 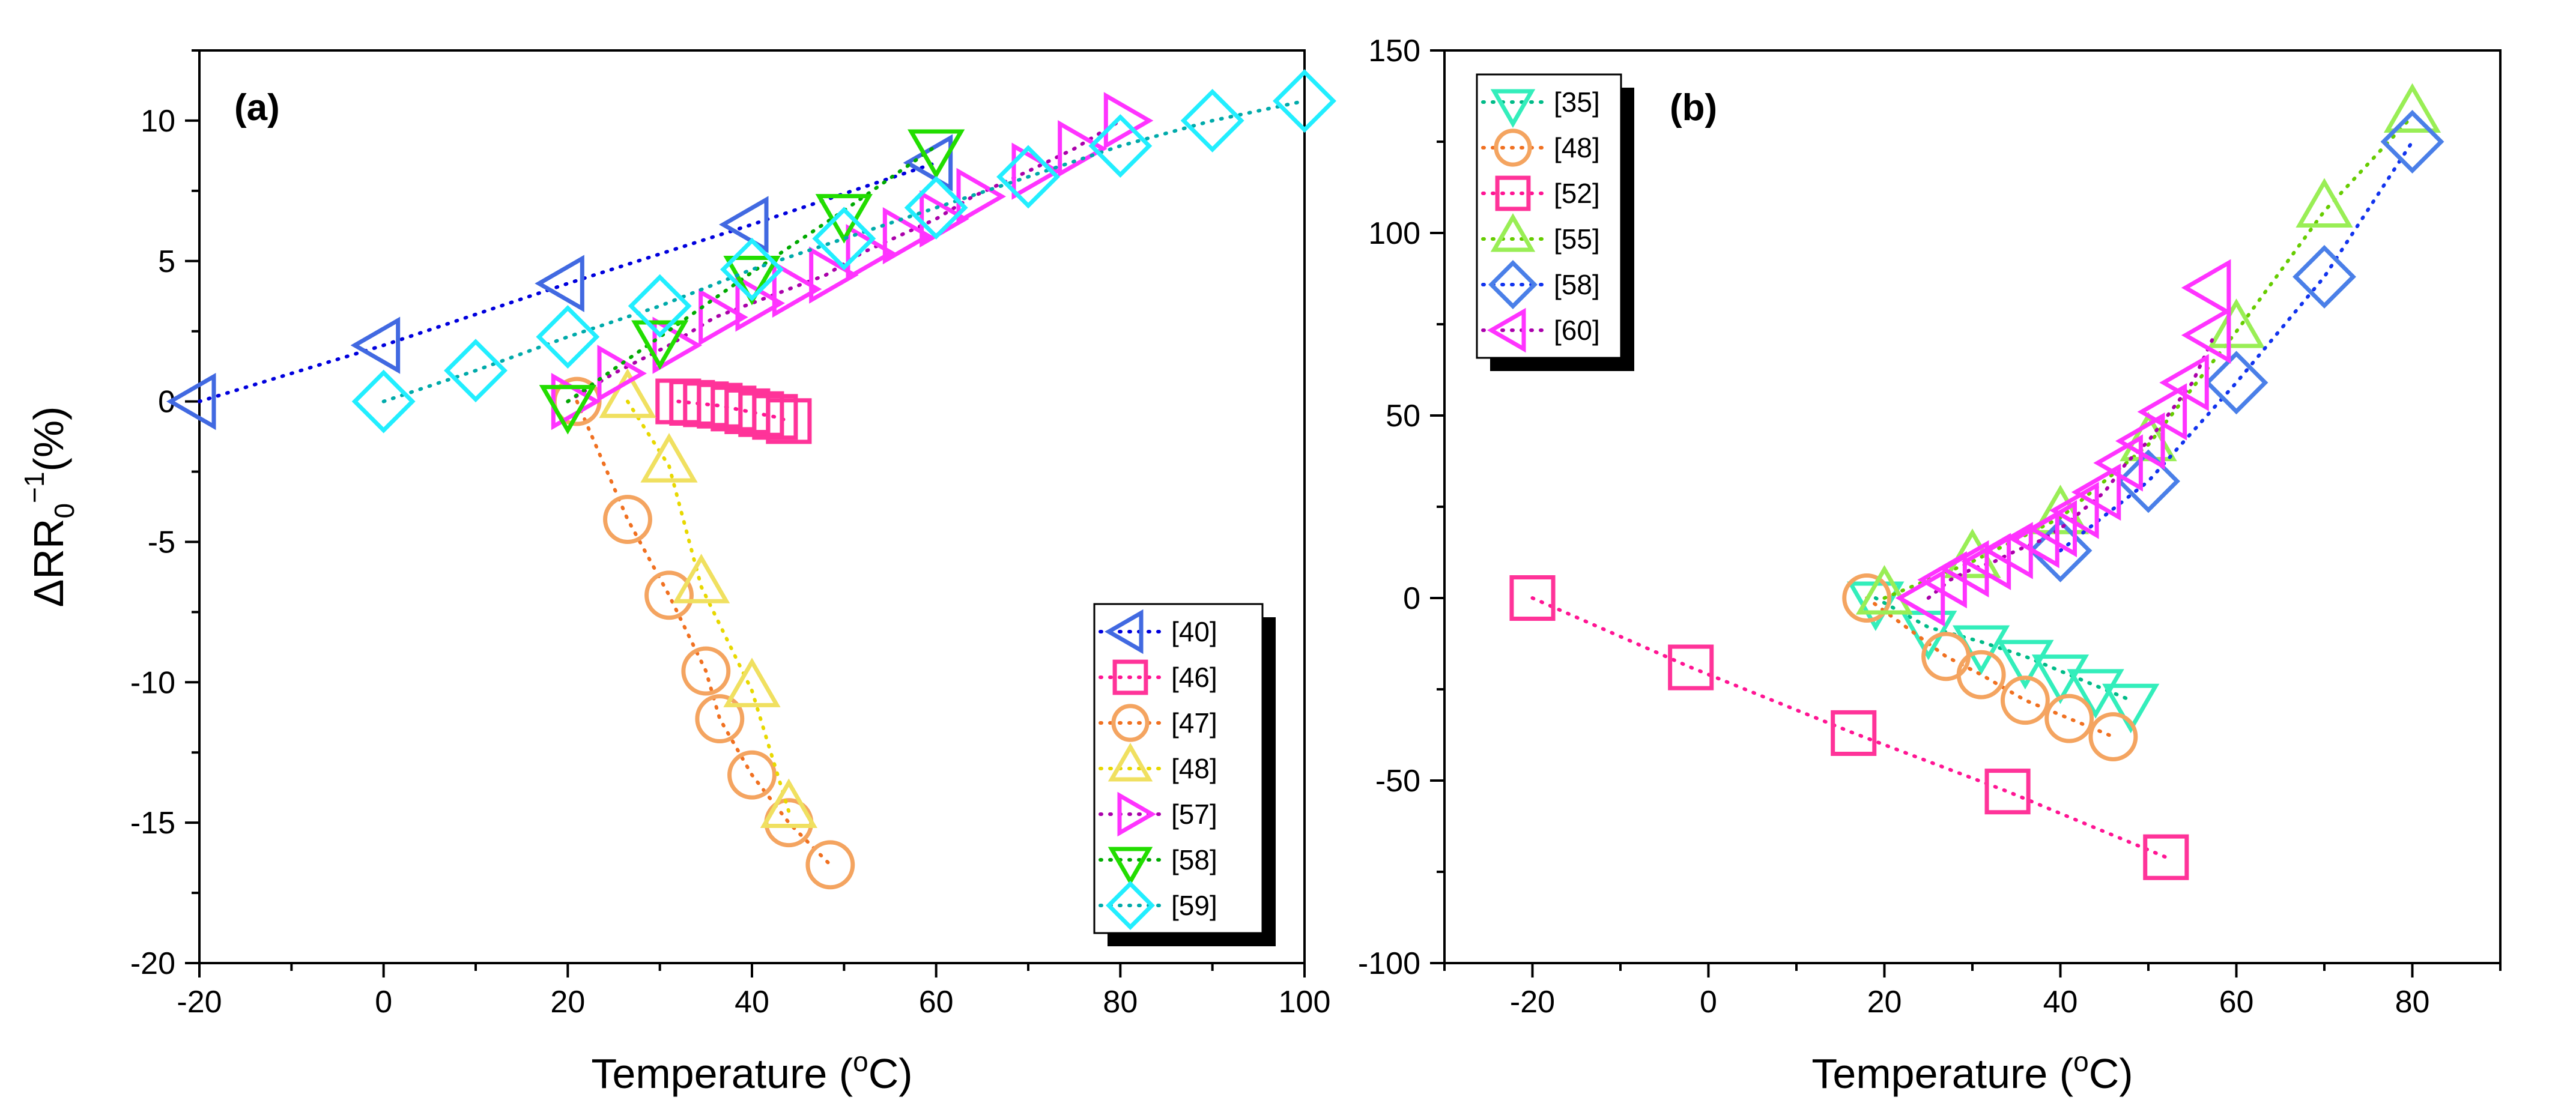 I want to click on legend-label: [40], so click(x=1194, y=631).